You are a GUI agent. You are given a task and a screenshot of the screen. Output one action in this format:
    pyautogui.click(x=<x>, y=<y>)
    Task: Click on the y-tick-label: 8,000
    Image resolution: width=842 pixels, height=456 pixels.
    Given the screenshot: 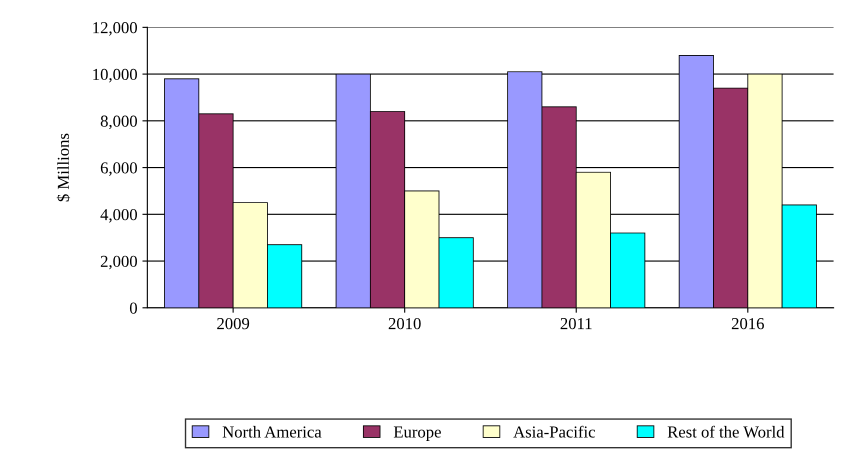 What is the action you would take?
    pyautogui.click(x=118, y=123)
    